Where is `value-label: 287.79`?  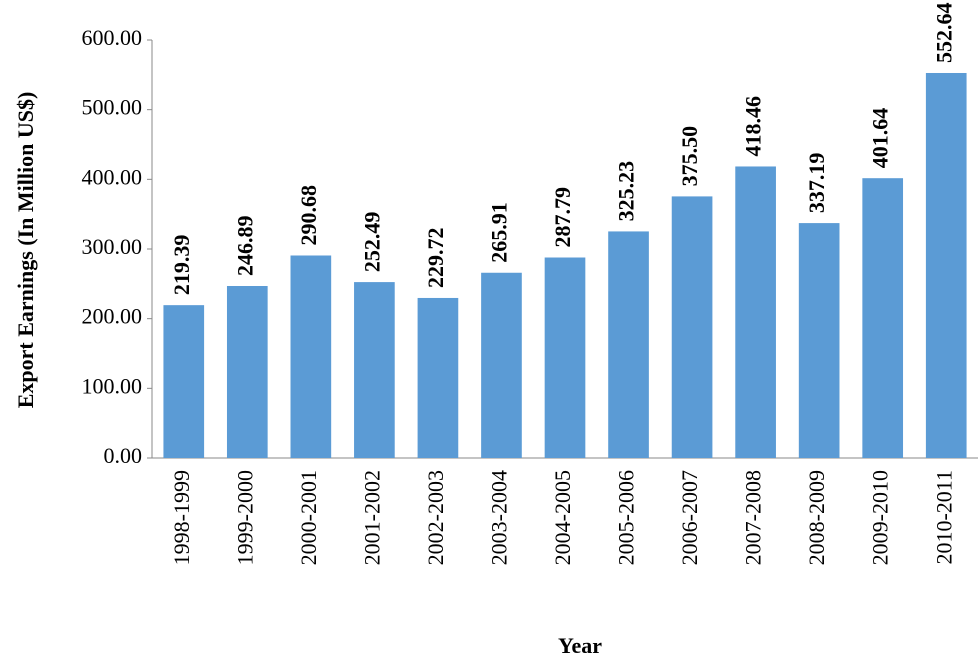
value-label: 287.79 is located at coordinates (562, 217).